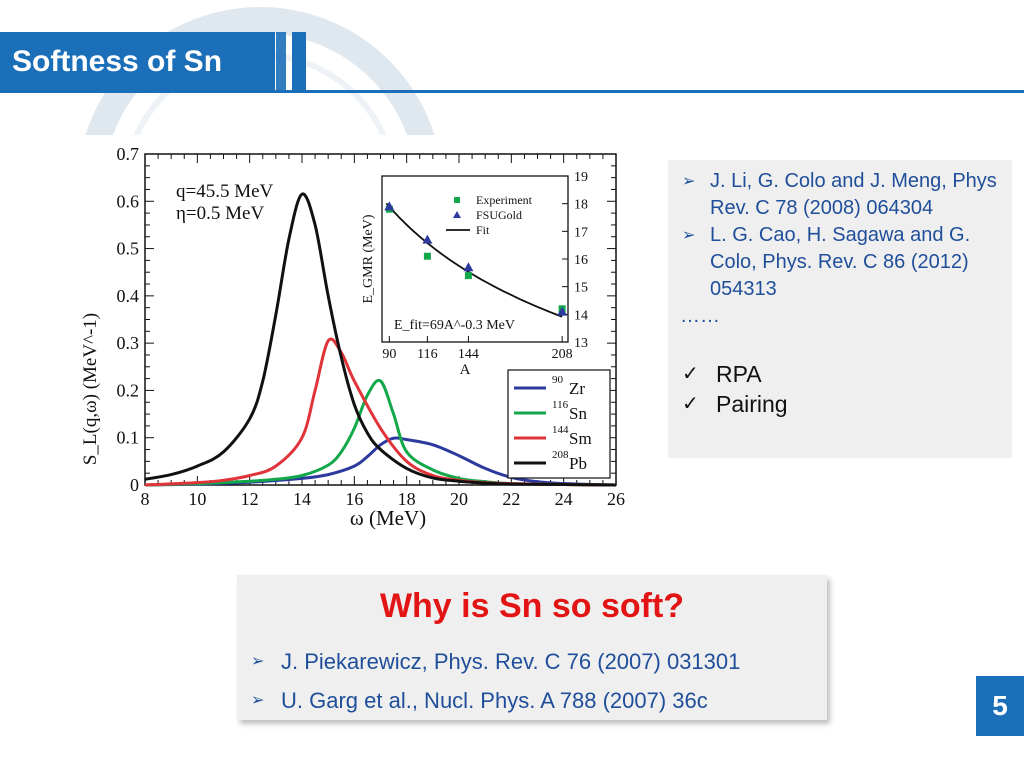 This screenshot has height=768, width=1024. Describe the element at coordinates (117, 61) in the screenshot. I see `page-title: Softness of Sn` at that location.